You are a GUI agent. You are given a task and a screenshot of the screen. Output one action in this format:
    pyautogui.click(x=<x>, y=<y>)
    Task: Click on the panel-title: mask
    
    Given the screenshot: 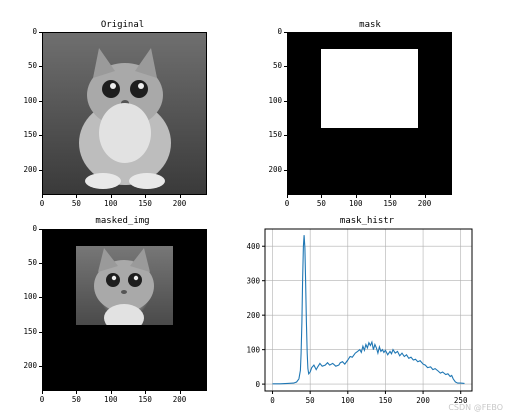 What is the action you would take?
    pyautogui.click(x=370, y=25)
    